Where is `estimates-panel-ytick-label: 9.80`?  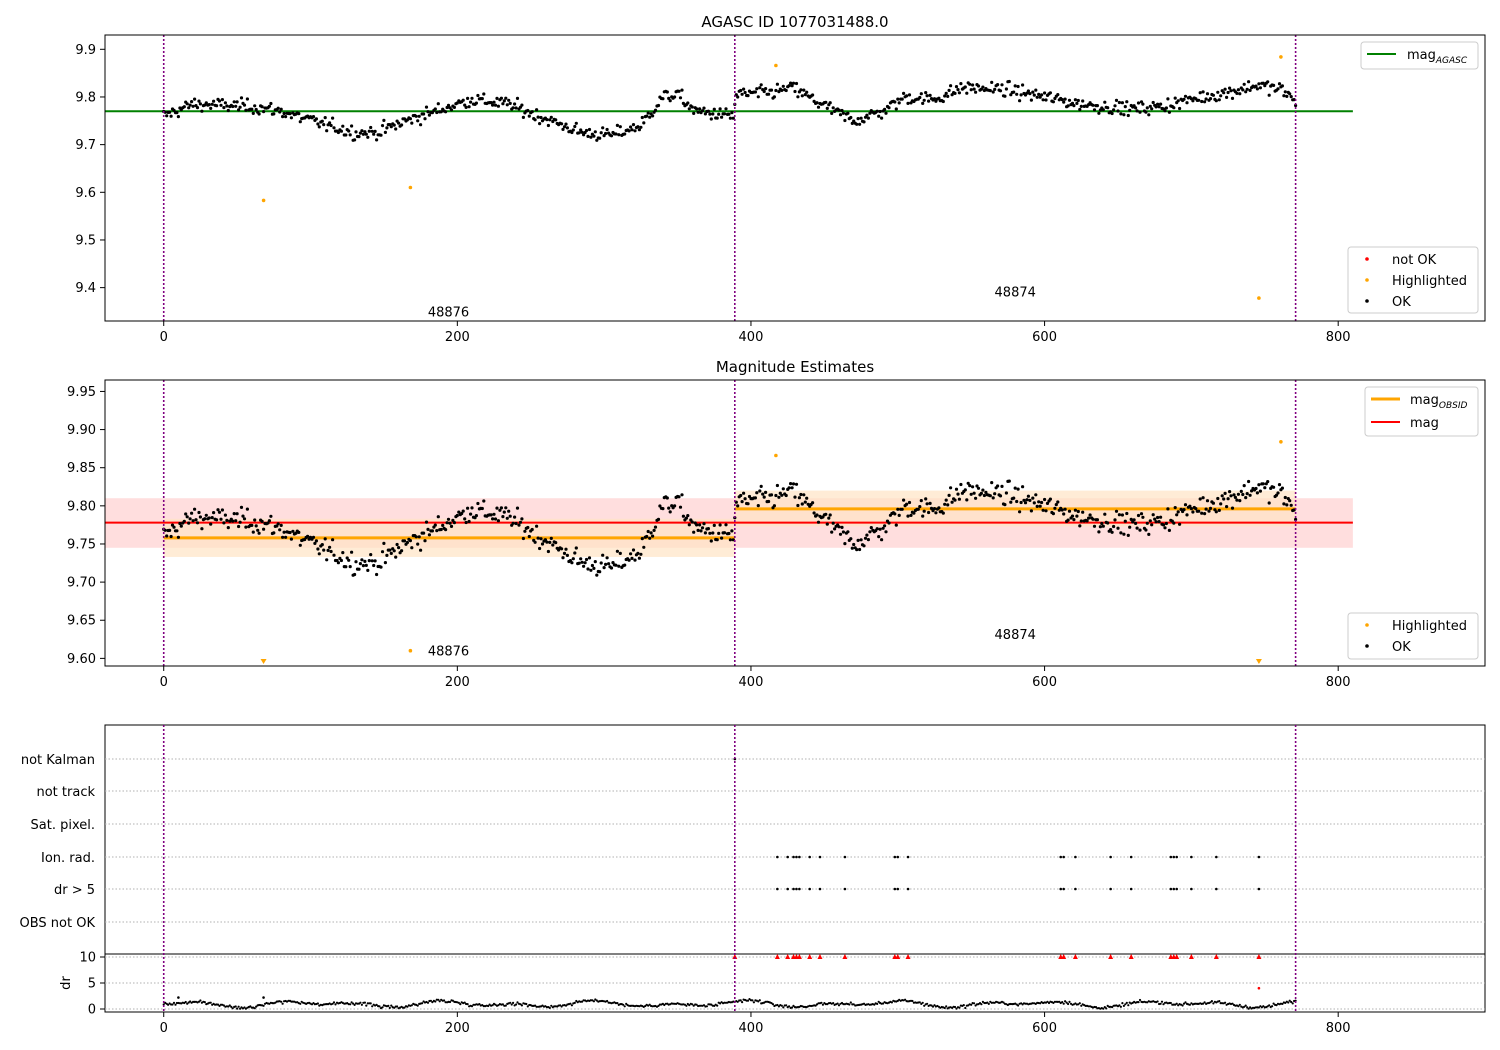 estimates-panel-ytick-label: 9.80 is located at coordinates (81, 506).